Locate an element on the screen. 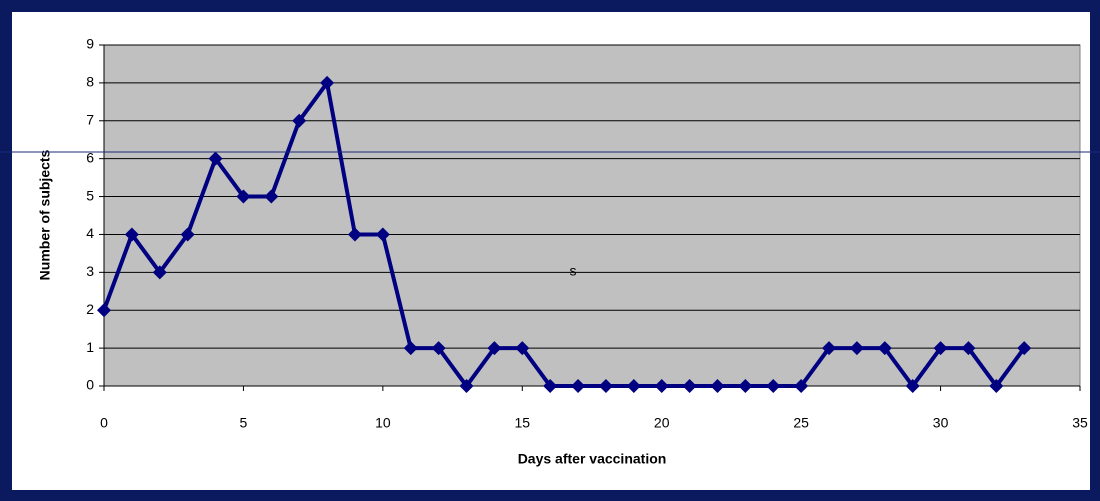 The image size is (1100, 501). x-tick-label: 25 is located at coordinates (801, 423).